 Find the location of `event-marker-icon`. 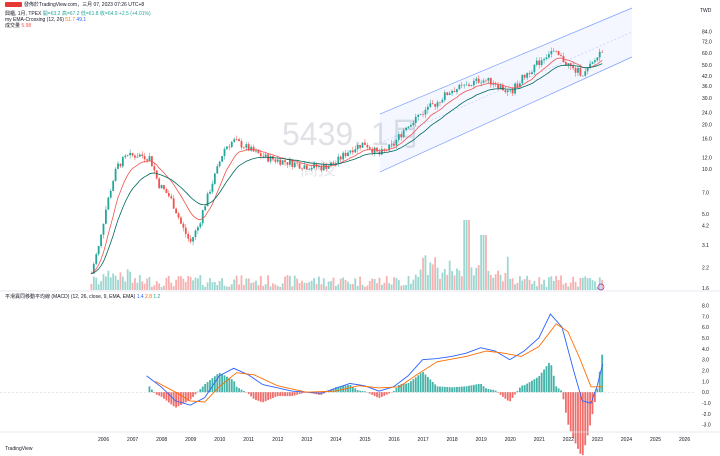

event-marker-icon is located at coordinates (601, 287).